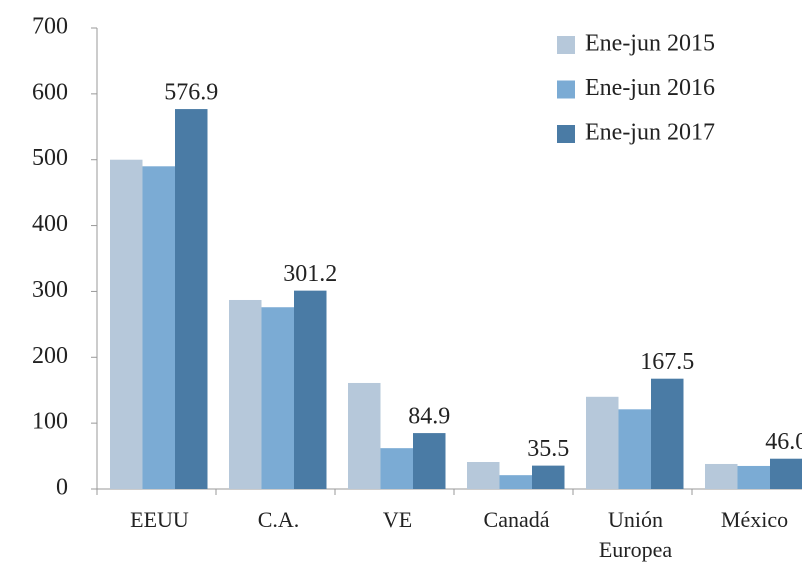 This screenshot has width=802, height=567. What do you see at coordinates (310, 274) in the screenshot?
I see `data-label: 301.2` at bounding box center [310, 274].